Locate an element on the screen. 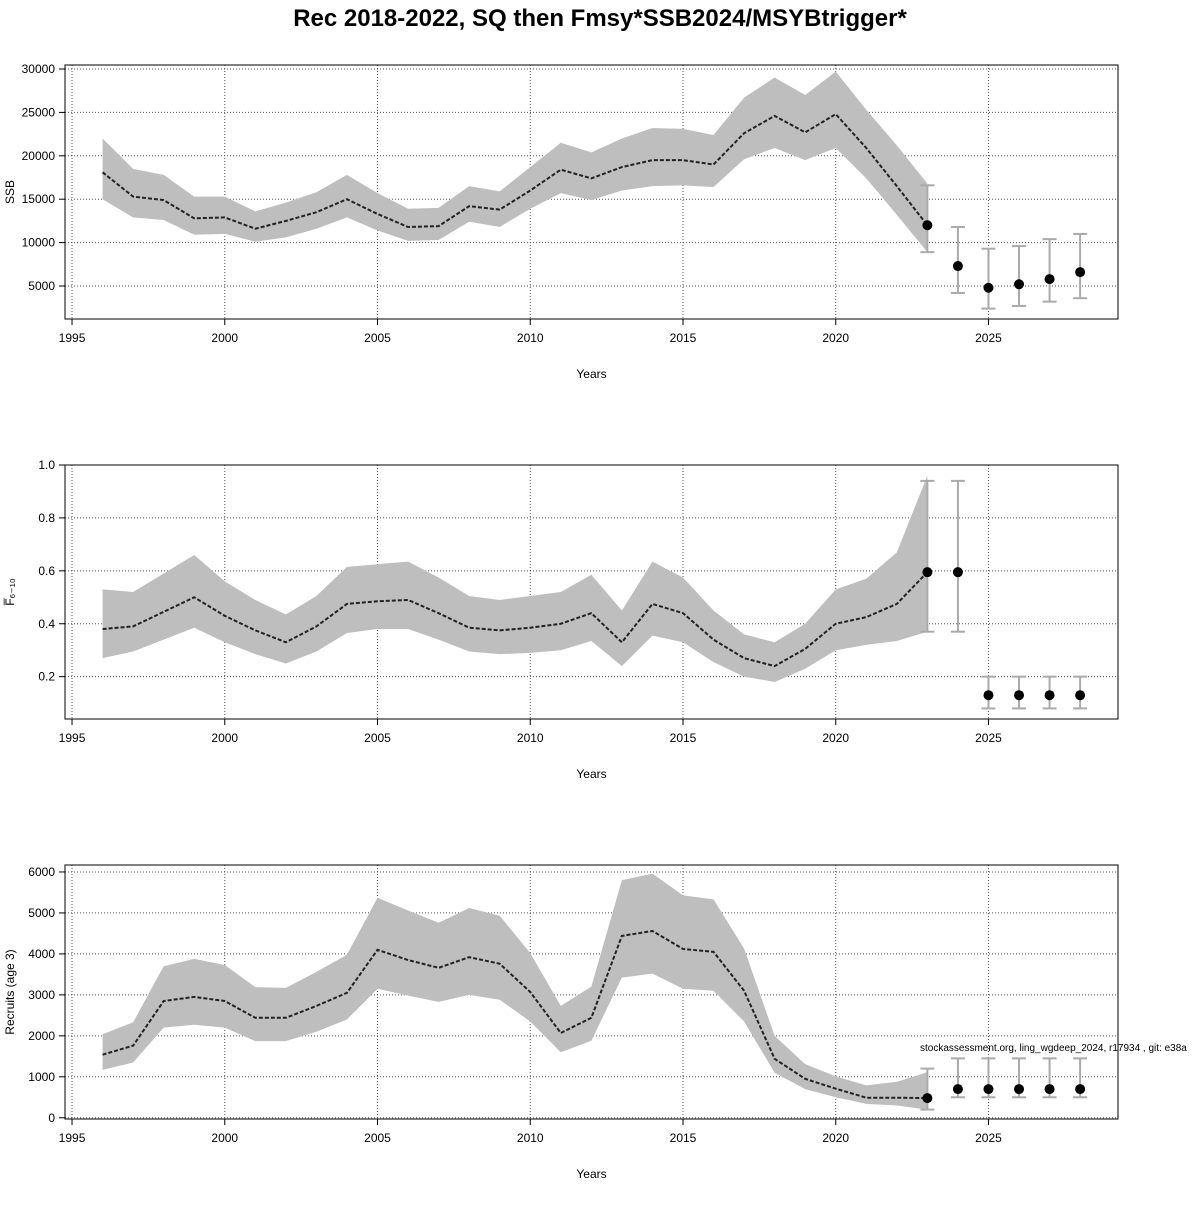 The height and width of the screenshot is (1205, 1200). y-tick-label: 3000 is located at coordinates (41, 995).